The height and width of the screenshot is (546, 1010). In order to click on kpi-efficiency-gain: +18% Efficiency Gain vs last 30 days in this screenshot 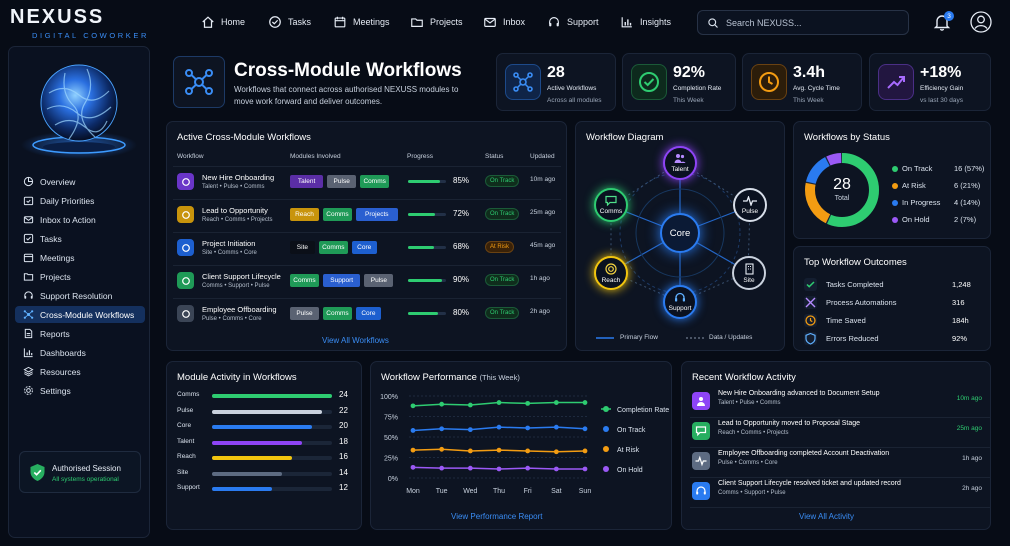, I will do `click(930, 82)`.